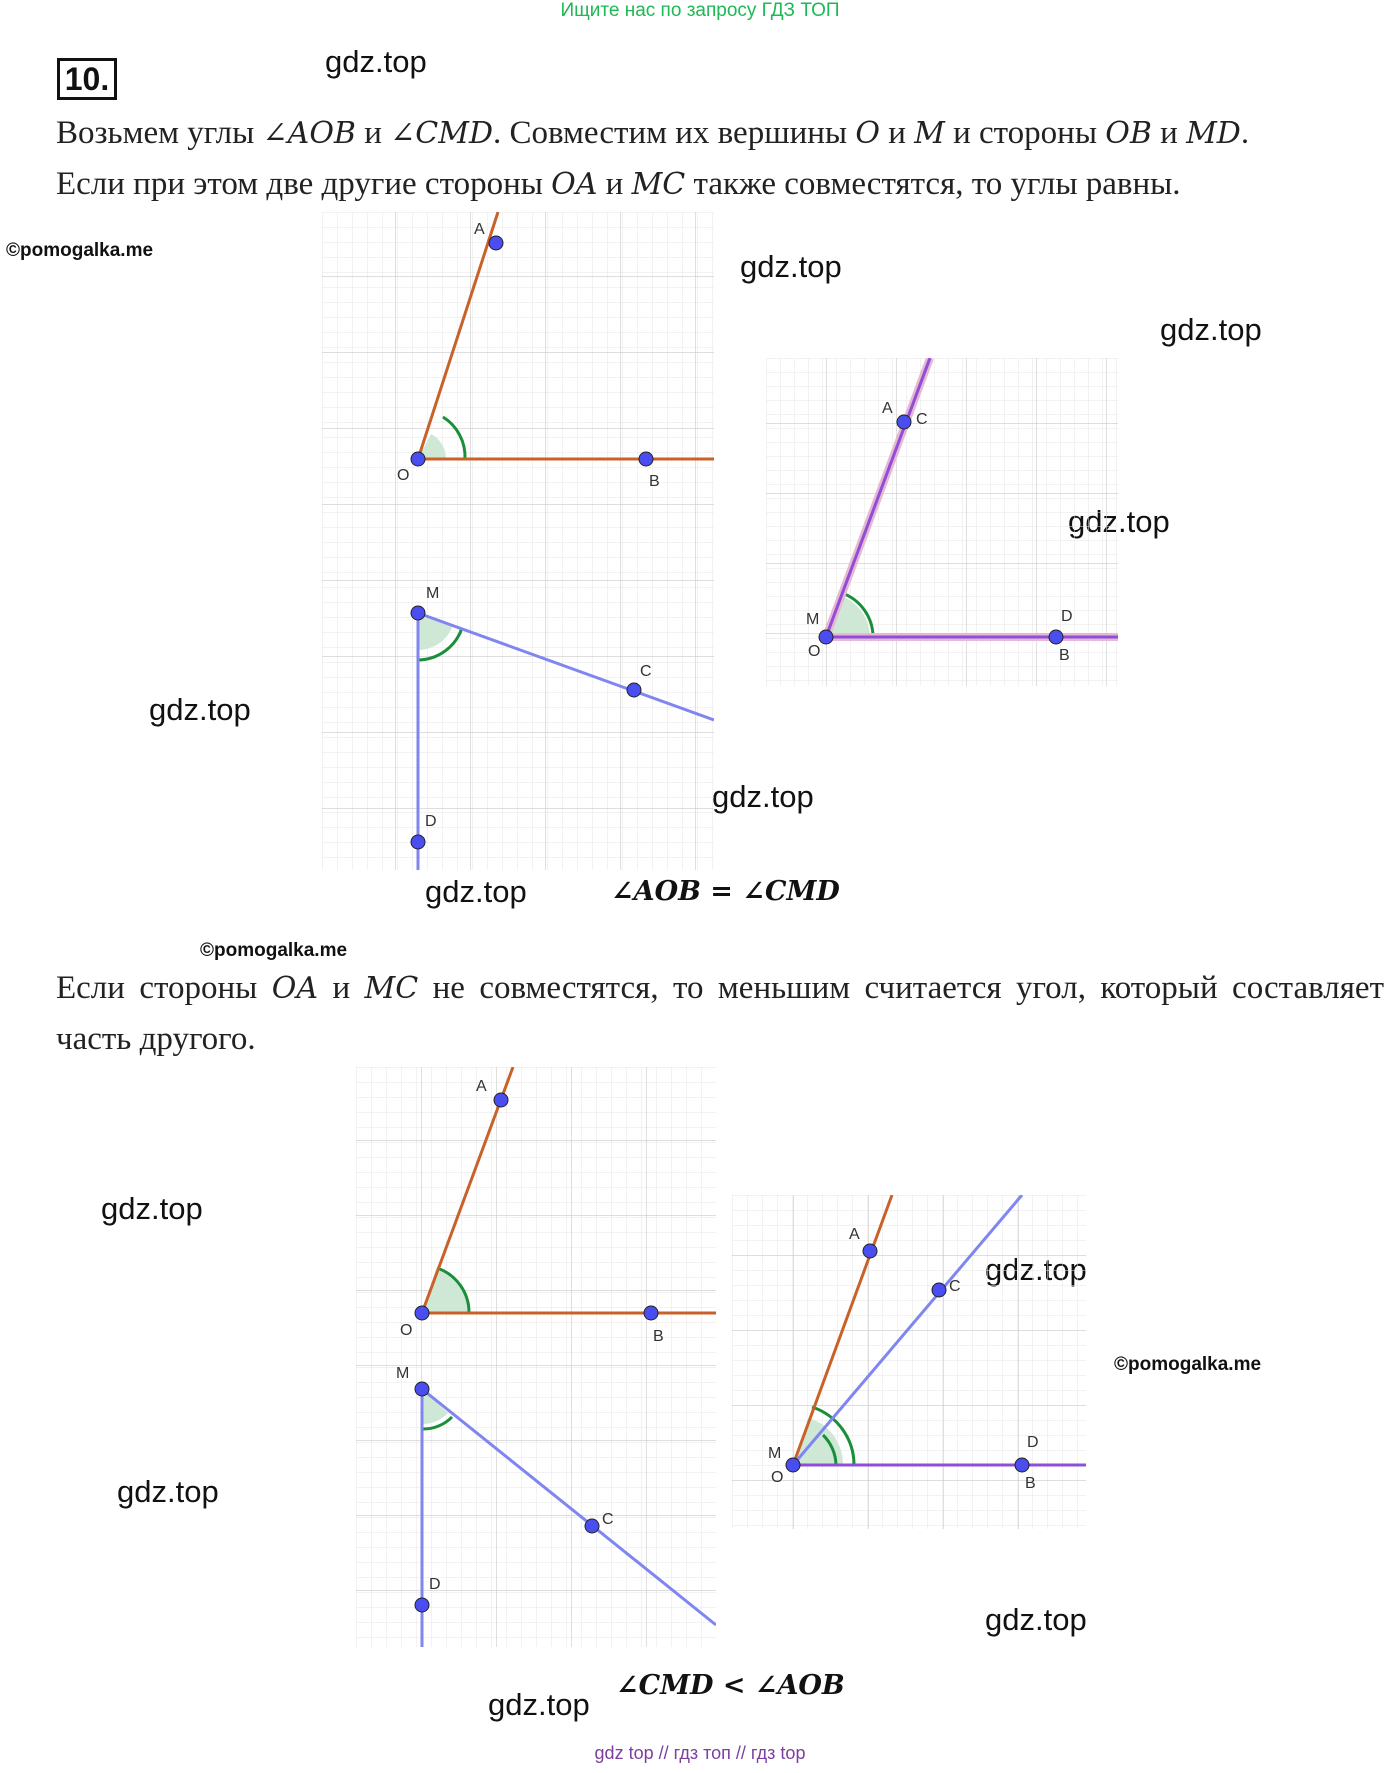 This screenshot has width=1400, height=1773. I want to click on math: MD, so click(1213, 133).